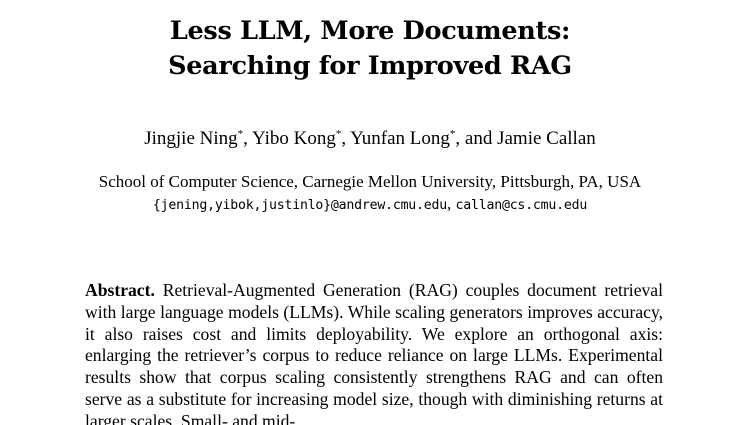 Image resolution: width=740 pixels, height=425 pixels. What do you see at coordinates (370, 31) in the screenshot?
I see `paper-title-line-1: Less LLM, More Documents:` at bounding box center [370, 31].